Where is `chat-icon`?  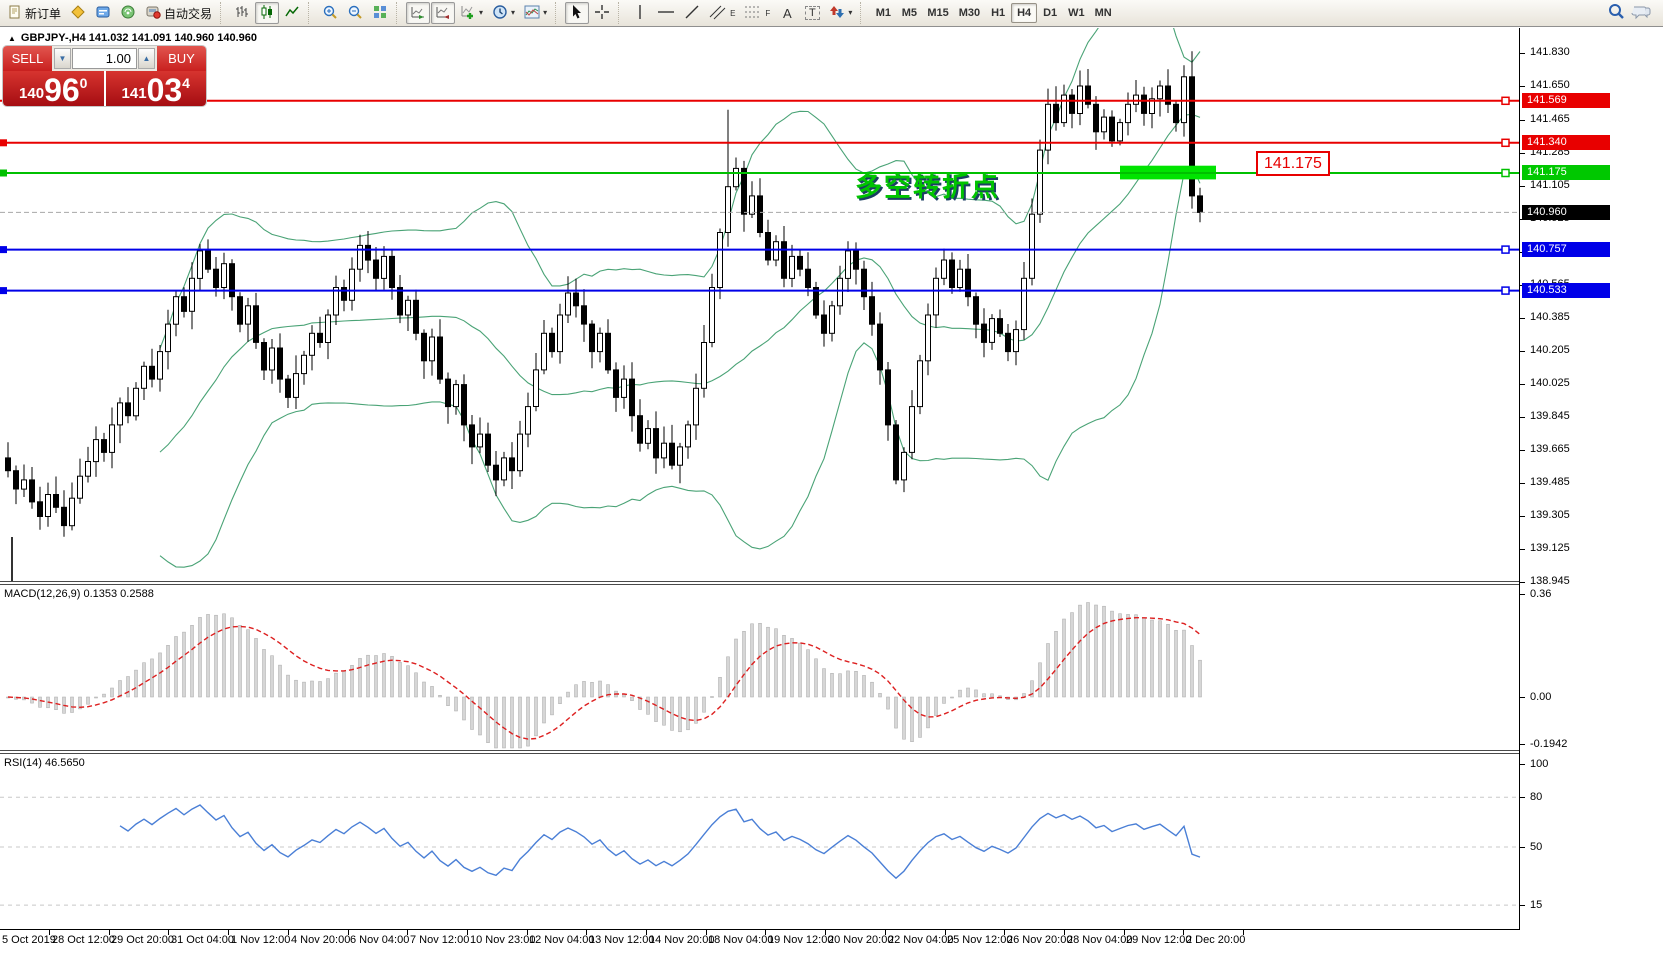
chat-icon is located at coordinates (1641, 13).